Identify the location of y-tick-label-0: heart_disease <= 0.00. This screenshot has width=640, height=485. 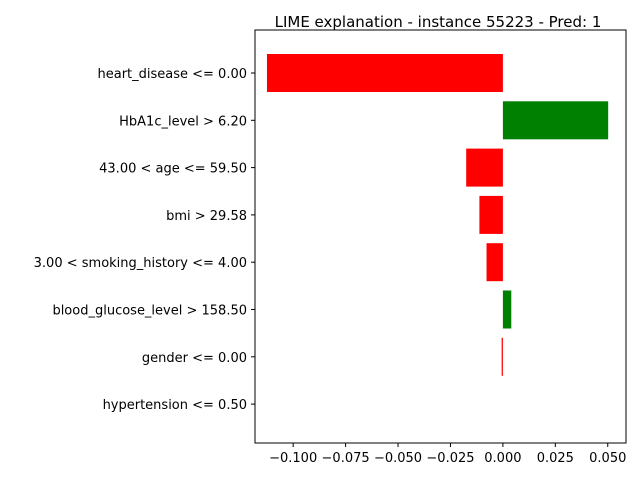
(172, 74).